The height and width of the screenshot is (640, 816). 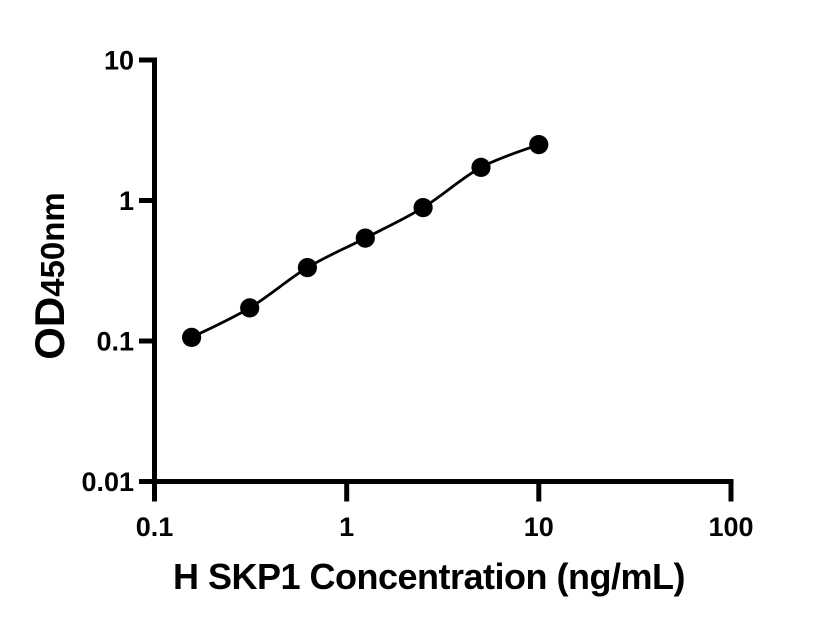 What do you see at coordinates (49, 328) in the screenshot?
I see `y-axis-title-main: OD` at bounding box center [49, 328].